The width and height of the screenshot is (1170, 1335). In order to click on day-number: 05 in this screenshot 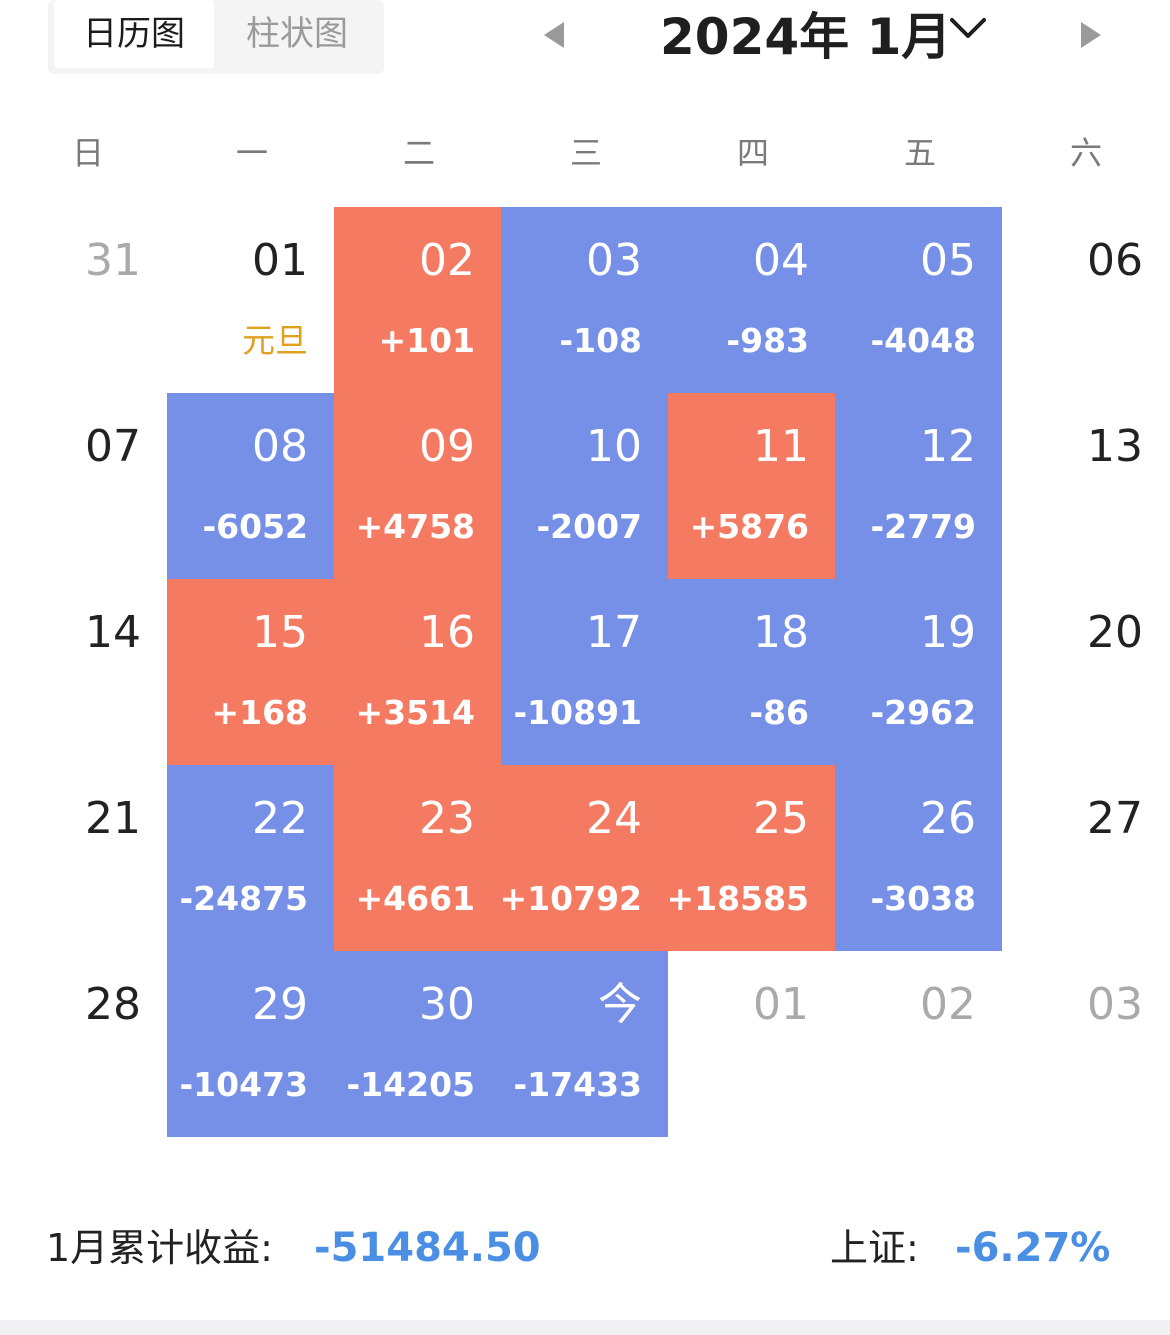, I will do `click(948, 260)`.